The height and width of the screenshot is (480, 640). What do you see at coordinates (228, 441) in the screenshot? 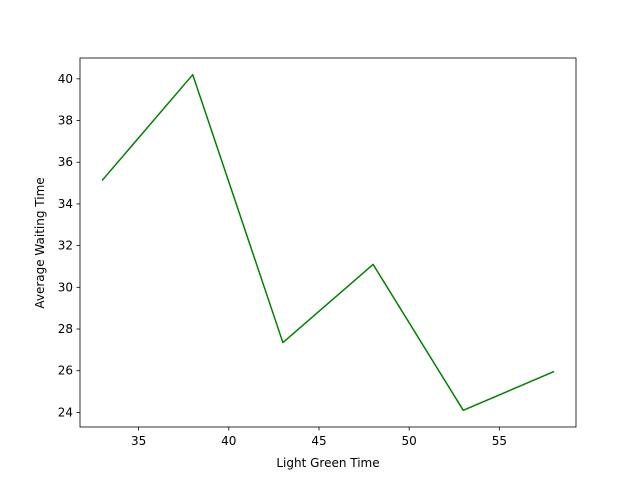
I see `x-tick-label: 40` at bounding box center [228, 441].